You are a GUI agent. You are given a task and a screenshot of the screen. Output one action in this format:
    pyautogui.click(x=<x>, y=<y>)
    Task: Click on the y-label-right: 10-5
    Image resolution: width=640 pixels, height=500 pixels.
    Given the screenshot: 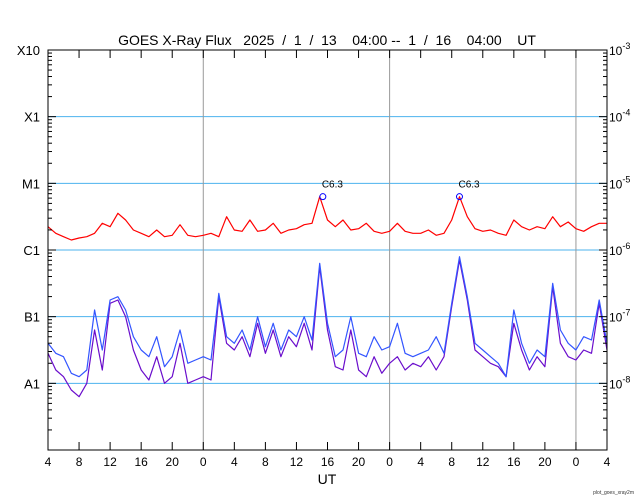 What is the action you would take?
    pyautogui.click(x=619, y=182)
    